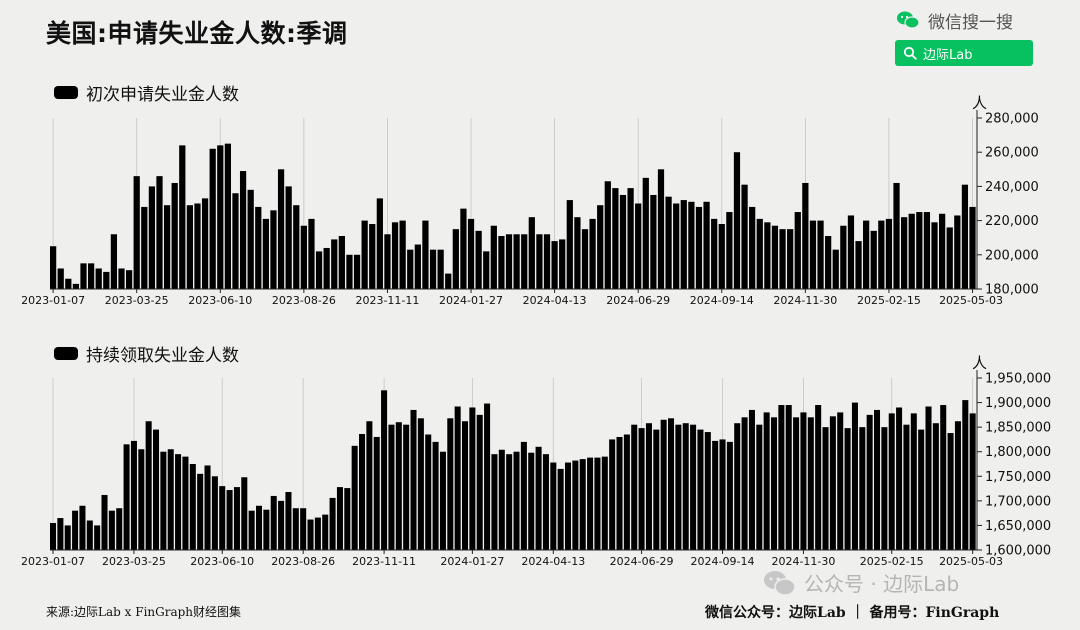 This screenshot has height=630, width=1080. What do you see at coordinates (1012, 153) in the screenshot?
I see `y-tick-label: 260,000` at bounding box center [1012, 153].